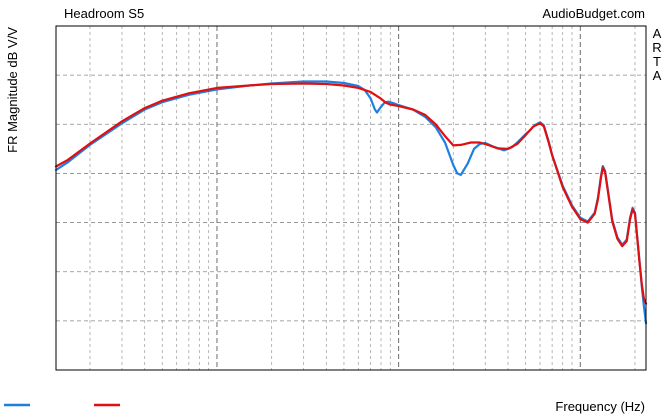  What do you see at coordinates (104, 13) in the screenshot?
I see `chart-title: Headroom S5` at bounding box center [104, 13].